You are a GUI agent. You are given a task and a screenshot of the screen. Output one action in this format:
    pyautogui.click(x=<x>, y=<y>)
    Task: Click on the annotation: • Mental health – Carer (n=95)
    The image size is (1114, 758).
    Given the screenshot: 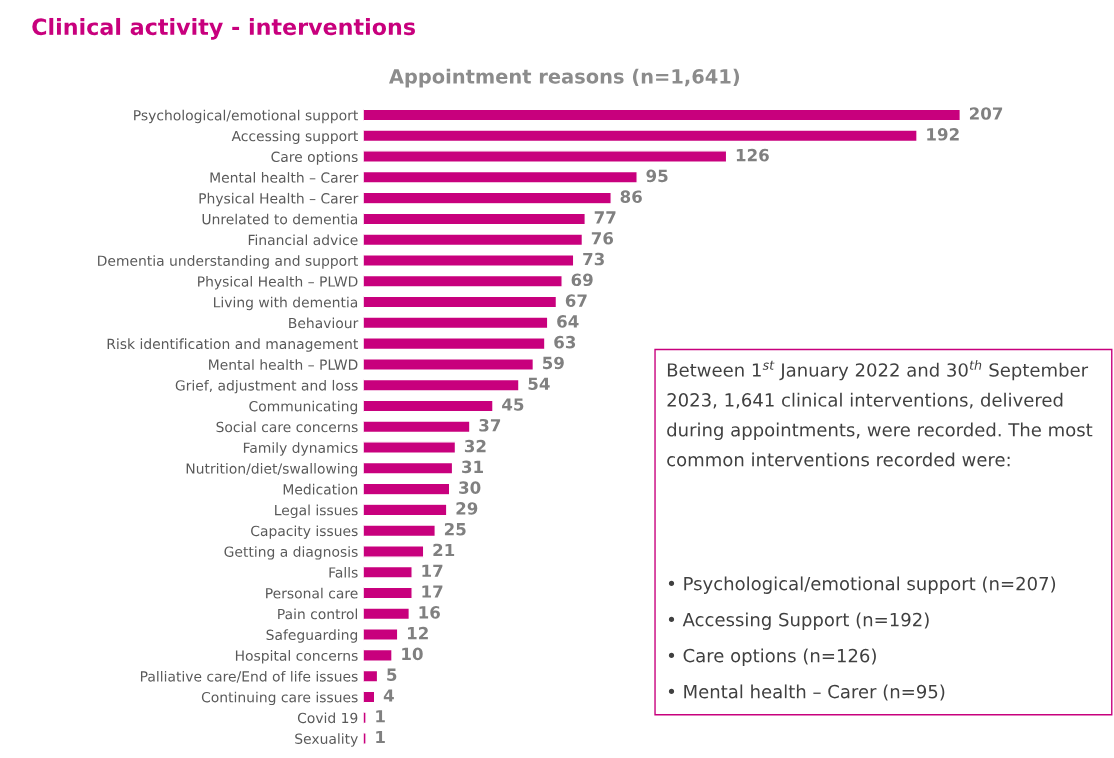 What is the action you would take?
    pyautogui.click(x=806, y=692)
    